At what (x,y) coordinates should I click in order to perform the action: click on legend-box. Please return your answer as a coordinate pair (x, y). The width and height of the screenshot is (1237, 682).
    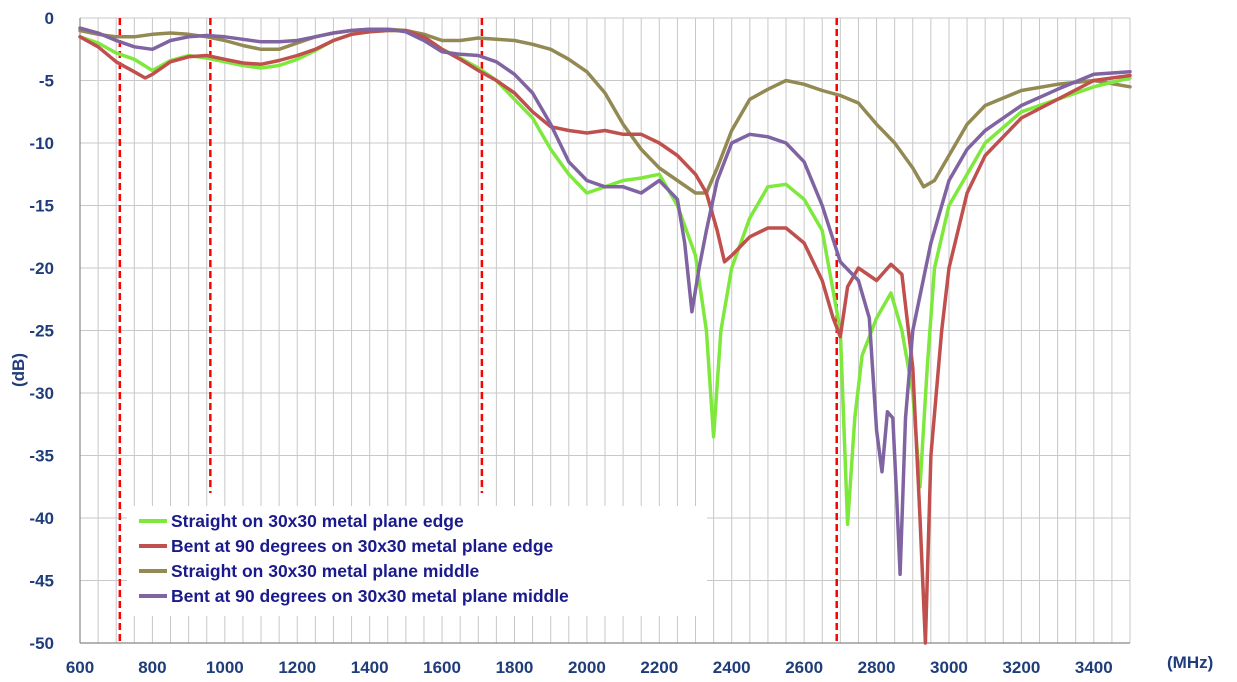
    Looking at the image, I should click on (417, 561).